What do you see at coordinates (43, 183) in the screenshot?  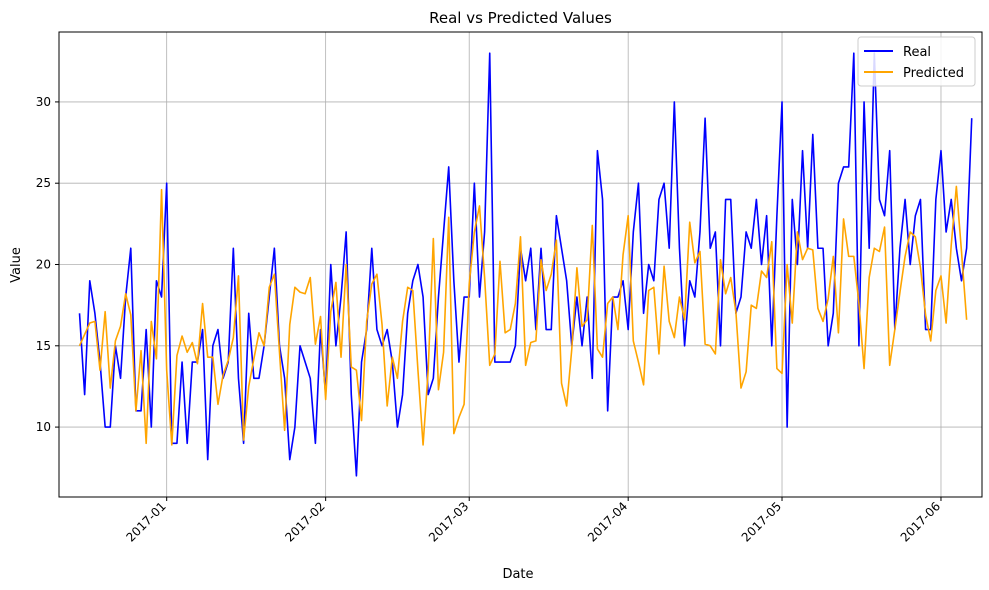 I see `y-tick-label: 25` at bounding box center [43, 183].